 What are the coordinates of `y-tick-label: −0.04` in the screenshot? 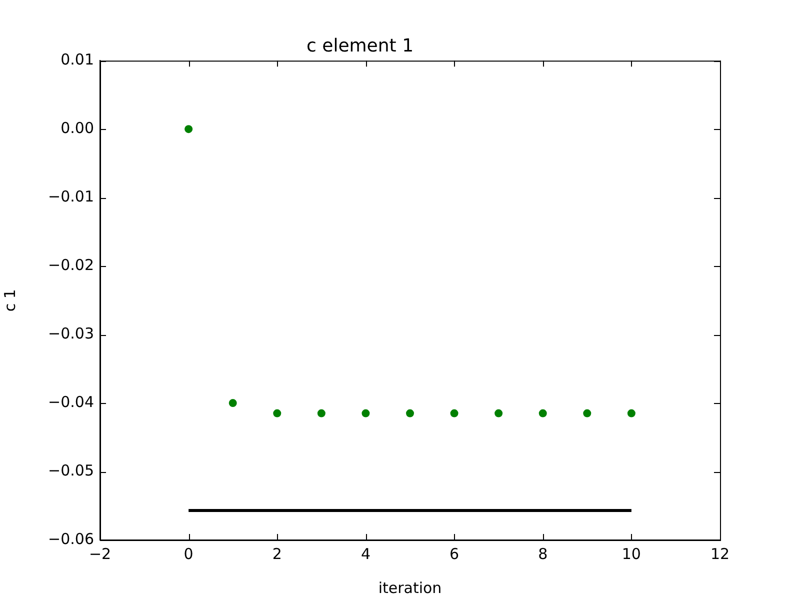 It's located at (71, 401).